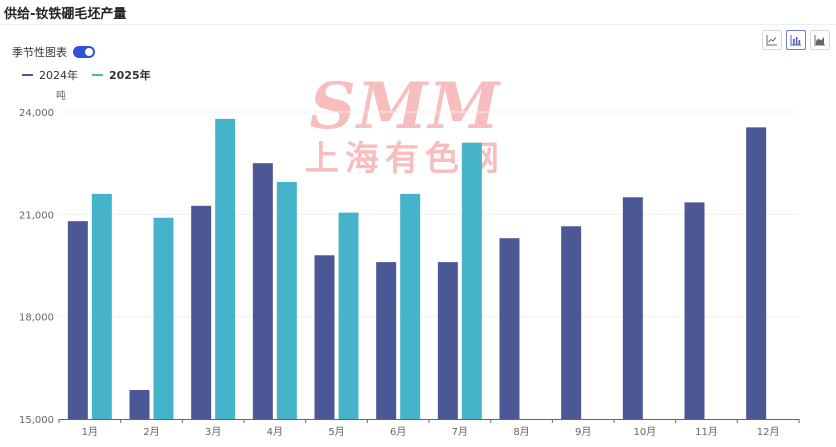 This screenshot has width=836, height=447. I want to click on chart-type-toolbar, so click(796, 40).